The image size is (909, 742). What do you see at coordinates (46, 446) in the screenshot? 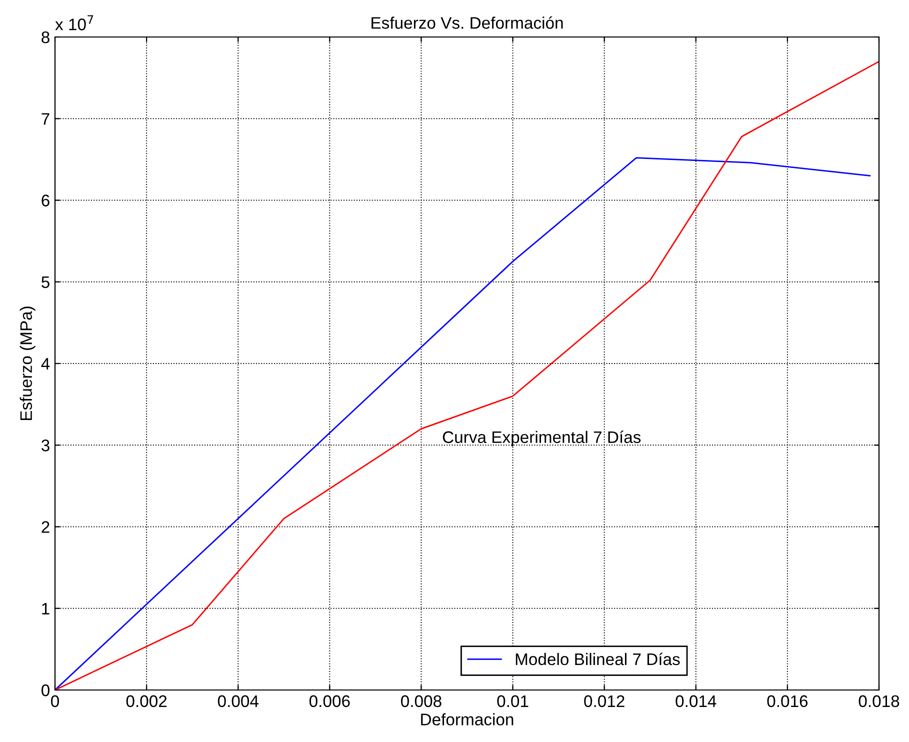
I see `y-tick-label: 3` at bounding box center [46, 446].